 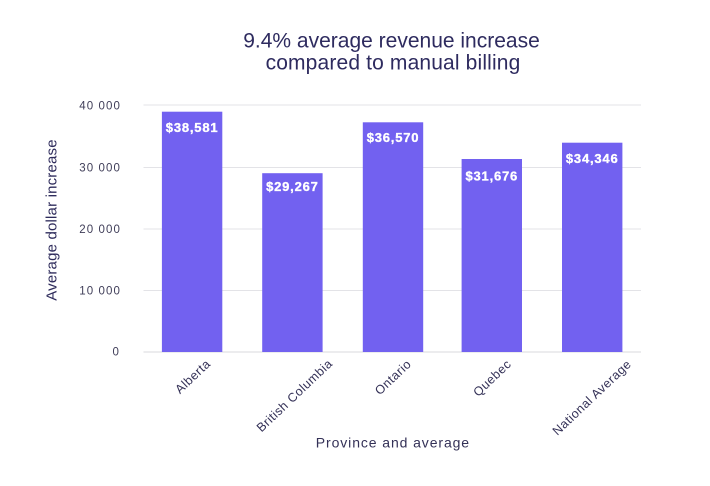 I want to click on svg-text: Average dollar increase, so click(x=52, y=219).